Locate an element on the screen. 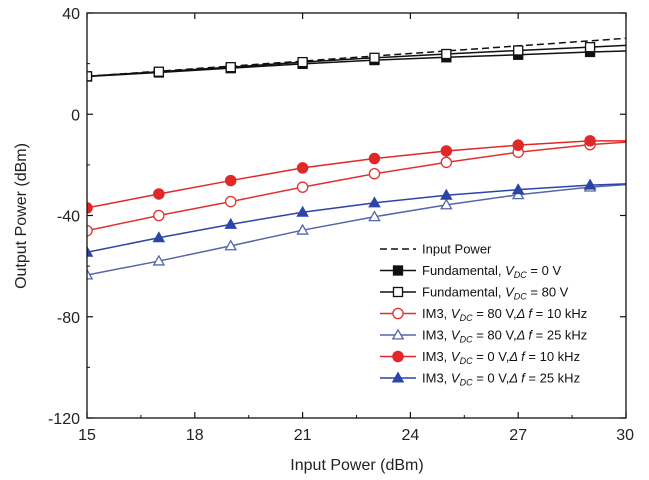 The width and height of the screenshot is (649, 480). legend-item: IM3, VDC = 80 V,Δ f = 25 kHz is located at coordinates (483, 336).